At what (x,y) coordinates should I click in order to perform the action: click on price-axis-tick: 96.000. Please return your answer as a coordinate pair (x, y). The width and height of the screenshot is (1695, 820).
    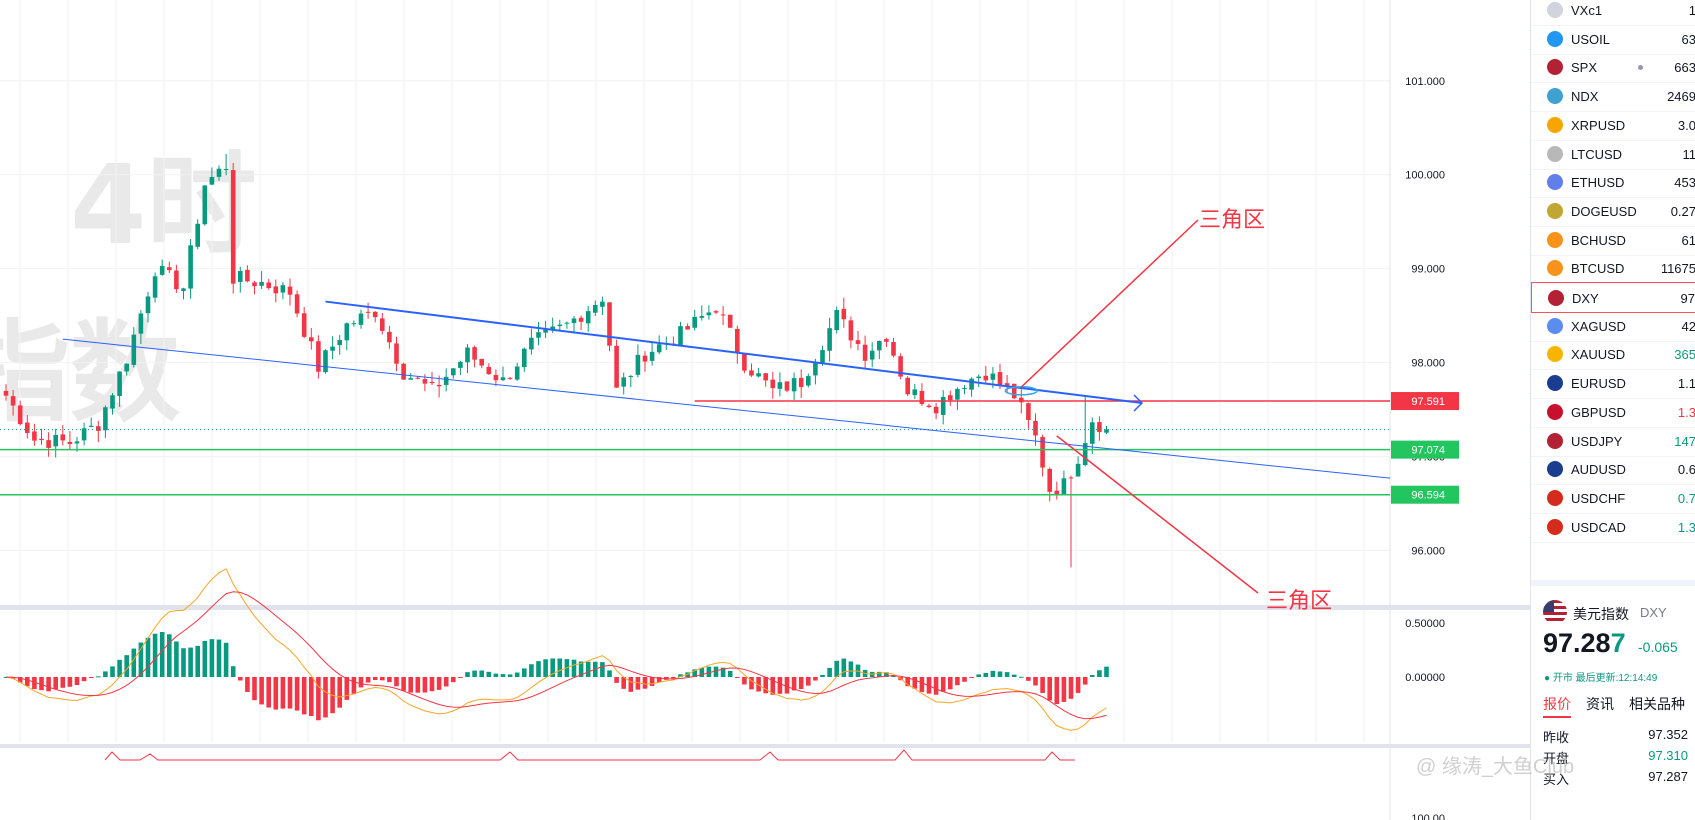
    Looking at the image, I should click on (1428, 552).